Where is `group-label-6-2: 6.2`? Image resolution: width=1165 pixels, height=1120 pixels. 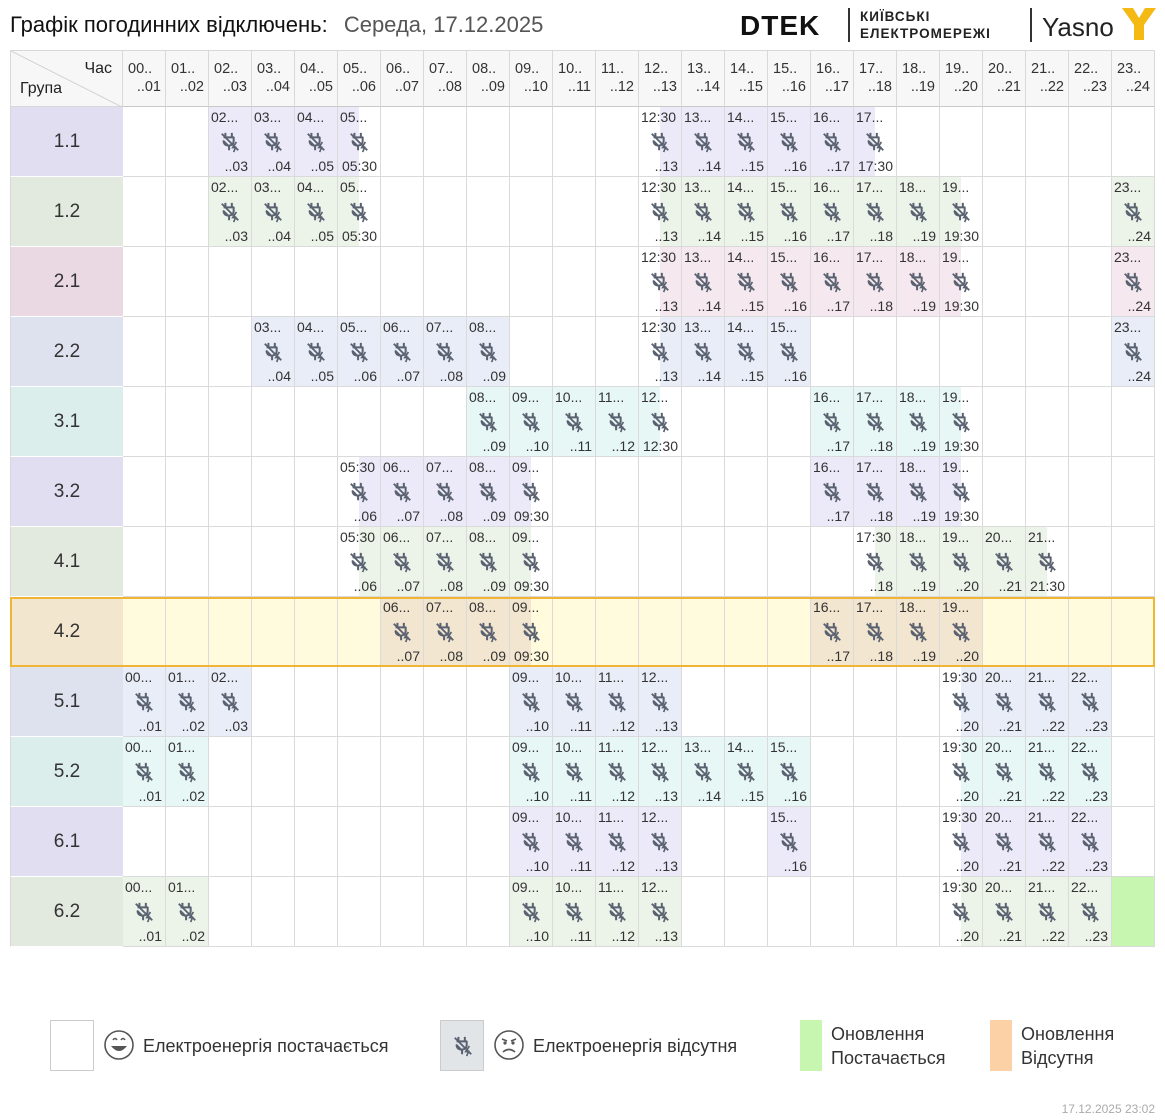
group-label-6-2: 6.2 is located at coordinates (66, 912).